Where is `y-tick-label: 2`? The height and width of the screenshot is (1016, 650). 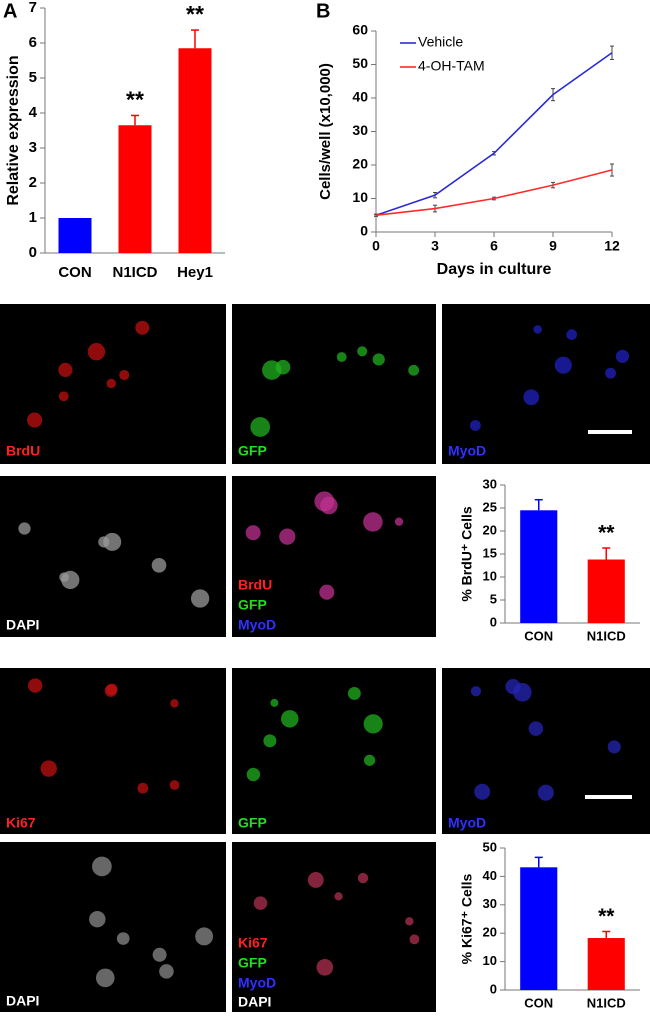
y-tick-label: 2 is located at coordinates (33, 182).